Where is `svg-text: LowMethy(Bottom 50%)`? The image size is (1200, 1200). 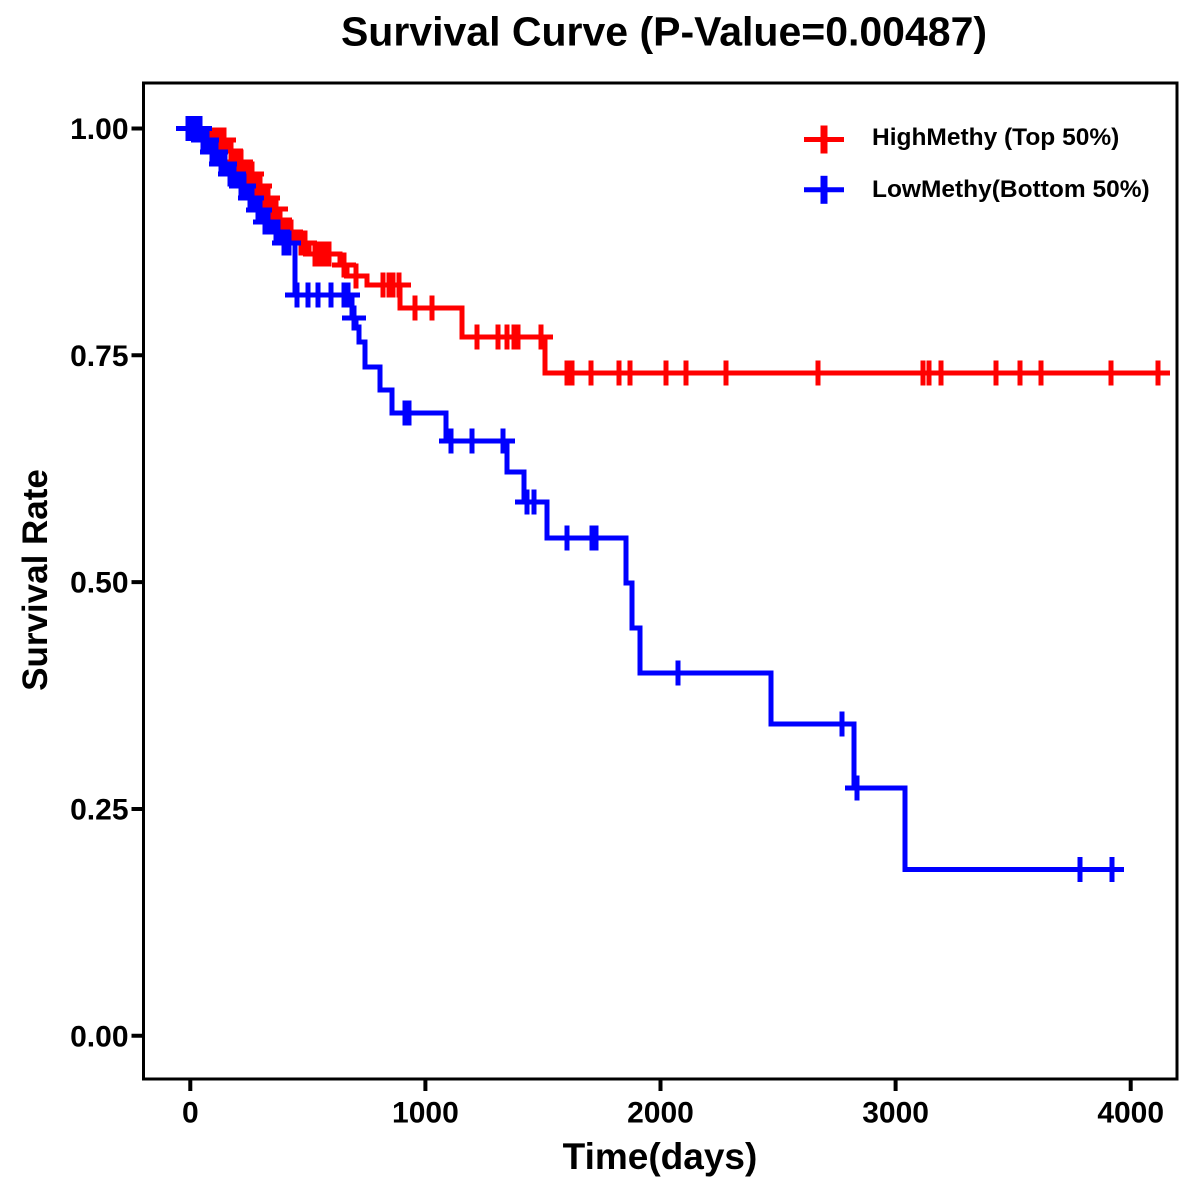 svg-text: LowMethy(Bottom 50%) is located at coordinates (1011, 189).